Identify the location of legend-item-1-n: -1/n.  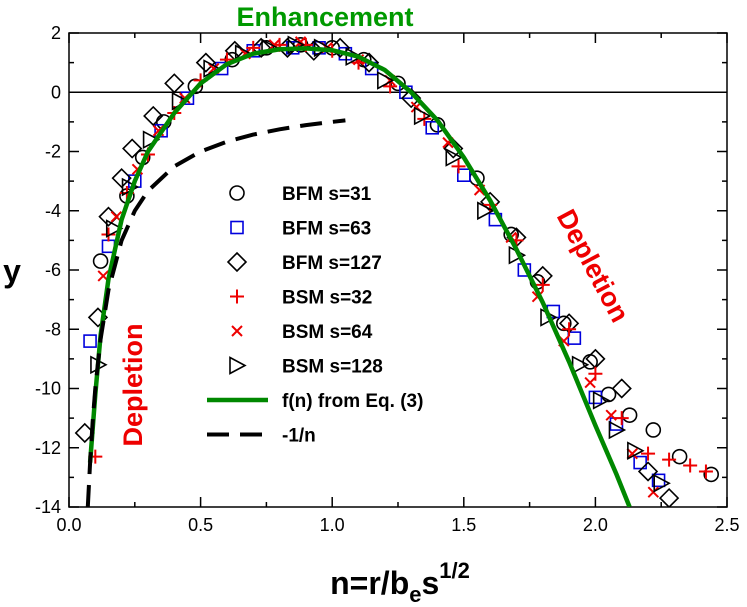
(261, 436).